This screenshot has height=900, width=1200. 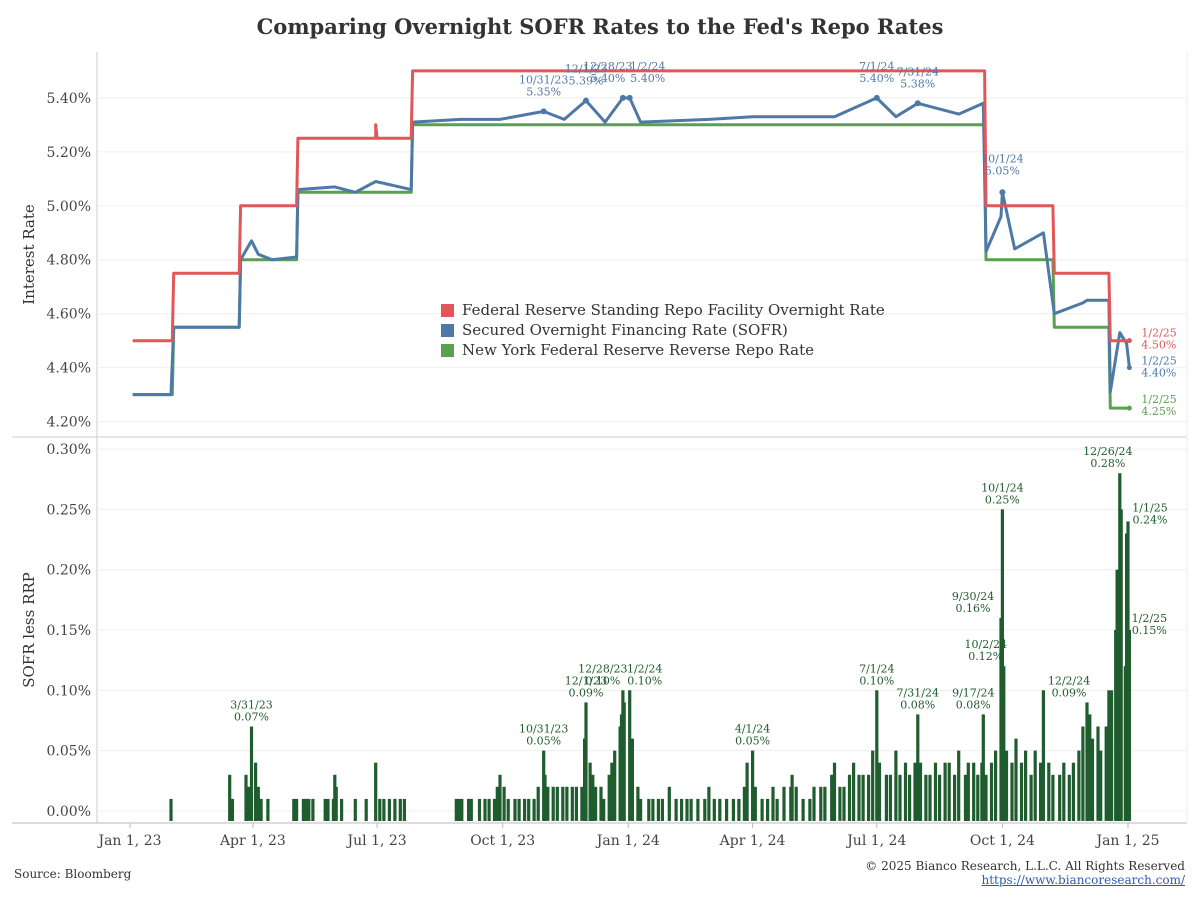 What do you see at coordinates (1149, 507) in the screenshot?
I see `annotation-label: 1/1/25` at bounding box center [1149, 507].